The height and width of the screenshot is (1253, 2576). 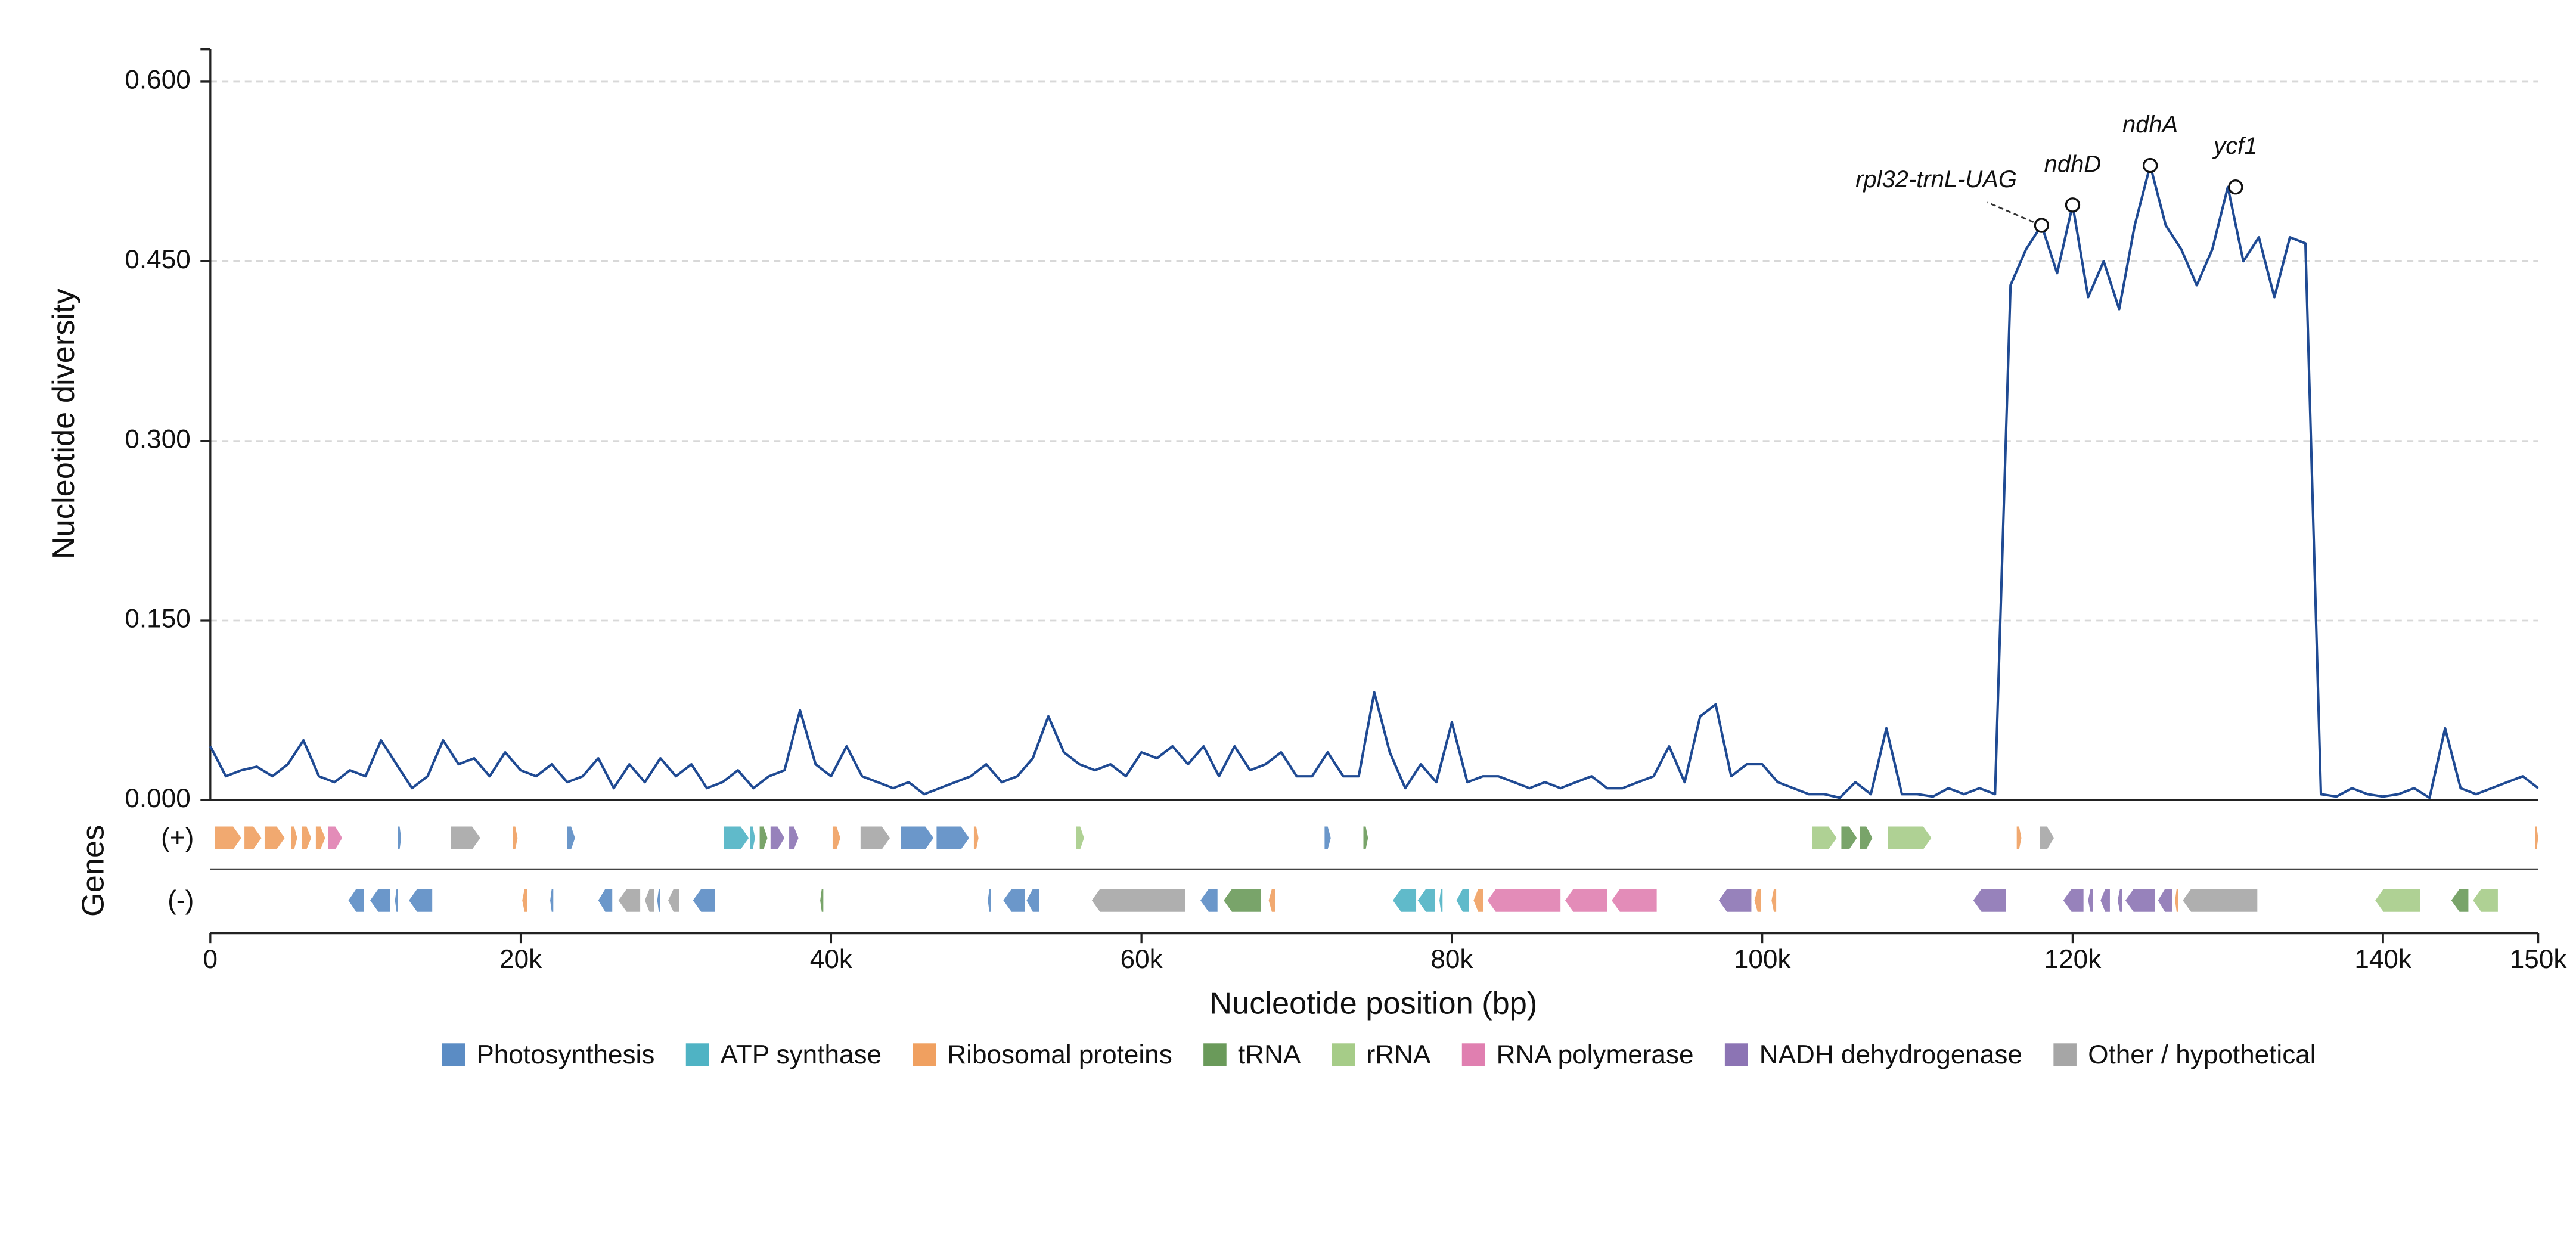 I want to click on x-tick-label: 120k, so click(x=2073, y=959).